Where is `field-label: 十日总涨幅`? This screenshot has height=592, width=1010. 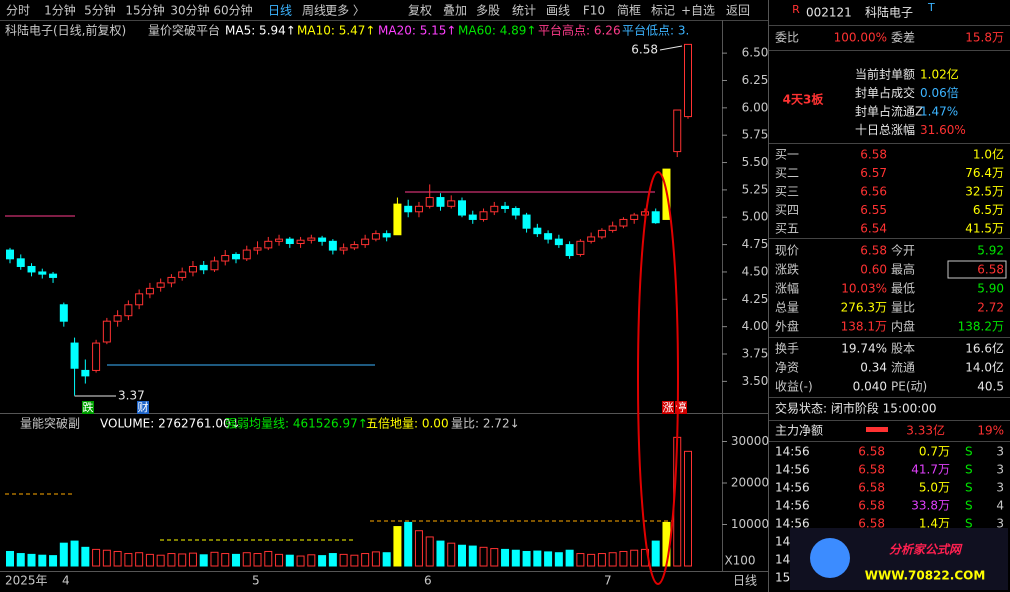
field-label: 十日总涨幅 is located at coordinates (885, 129).